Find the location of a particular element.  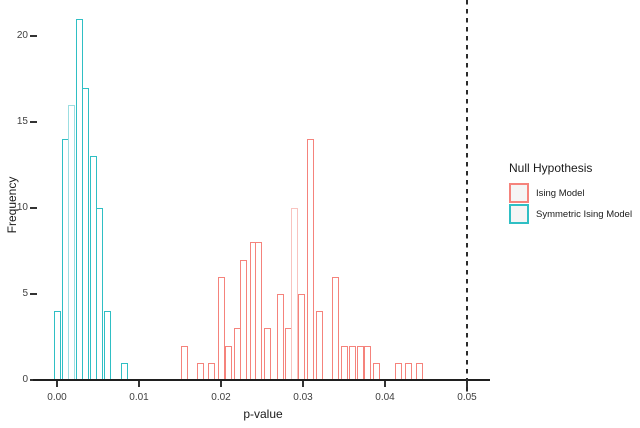

legend-item-ising-model: Ising Model is located at coordinates (570, 193).